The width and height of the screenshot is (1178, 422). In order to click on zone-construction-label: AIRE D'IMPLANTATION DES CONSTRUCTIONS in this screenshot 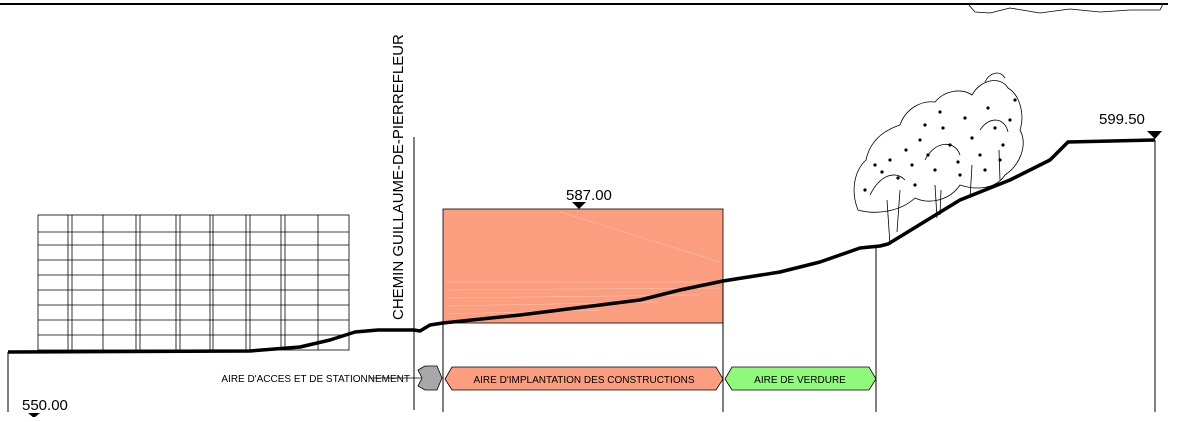, I will do `click(583, 380)`.